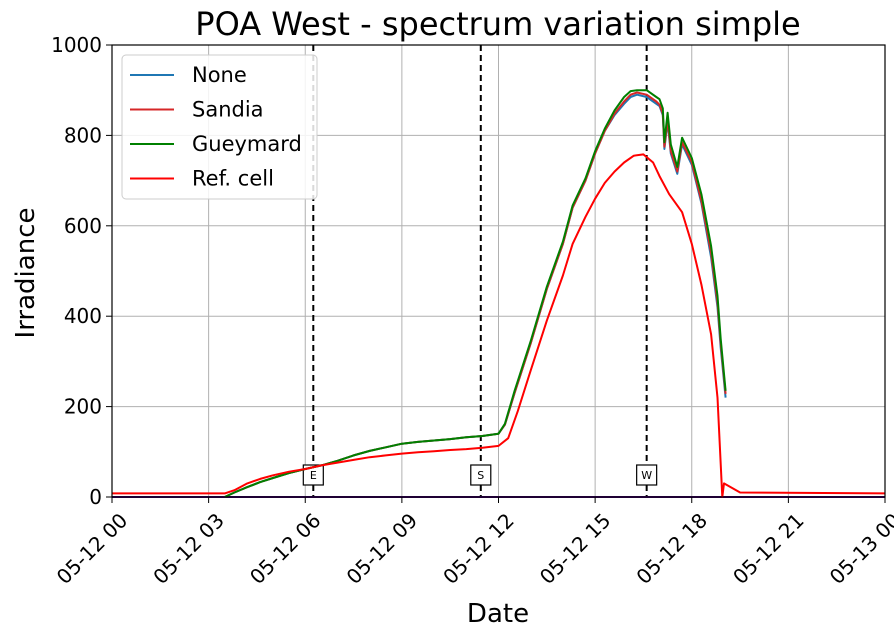  What do you see at coordinates (478, 548) in the screenshot?
I see `x-tick-label: 05-12 12` at bounding box center [478, 548].